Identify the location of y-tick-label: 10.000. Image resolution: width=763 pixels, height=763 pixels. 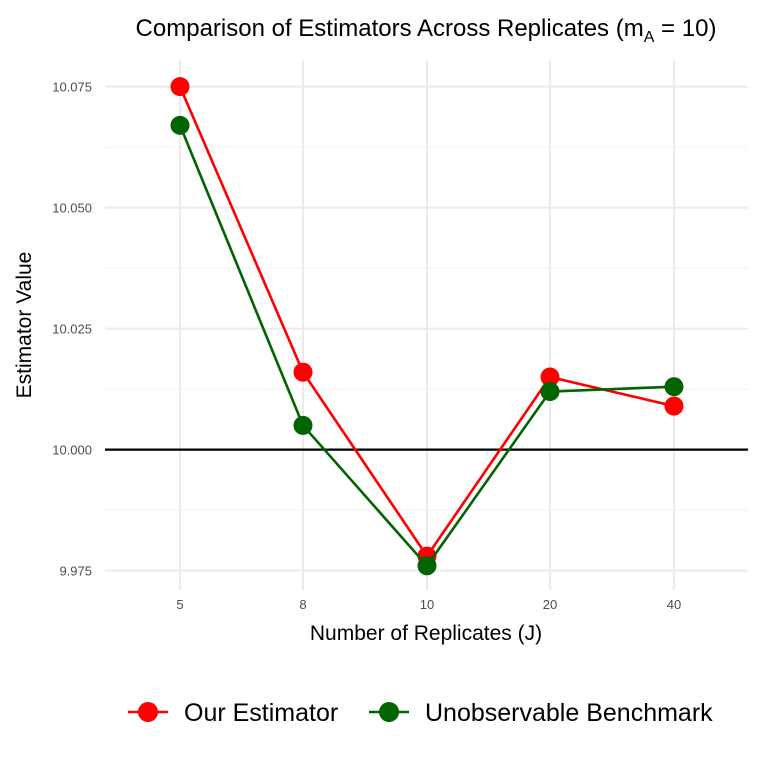
(72, 450).